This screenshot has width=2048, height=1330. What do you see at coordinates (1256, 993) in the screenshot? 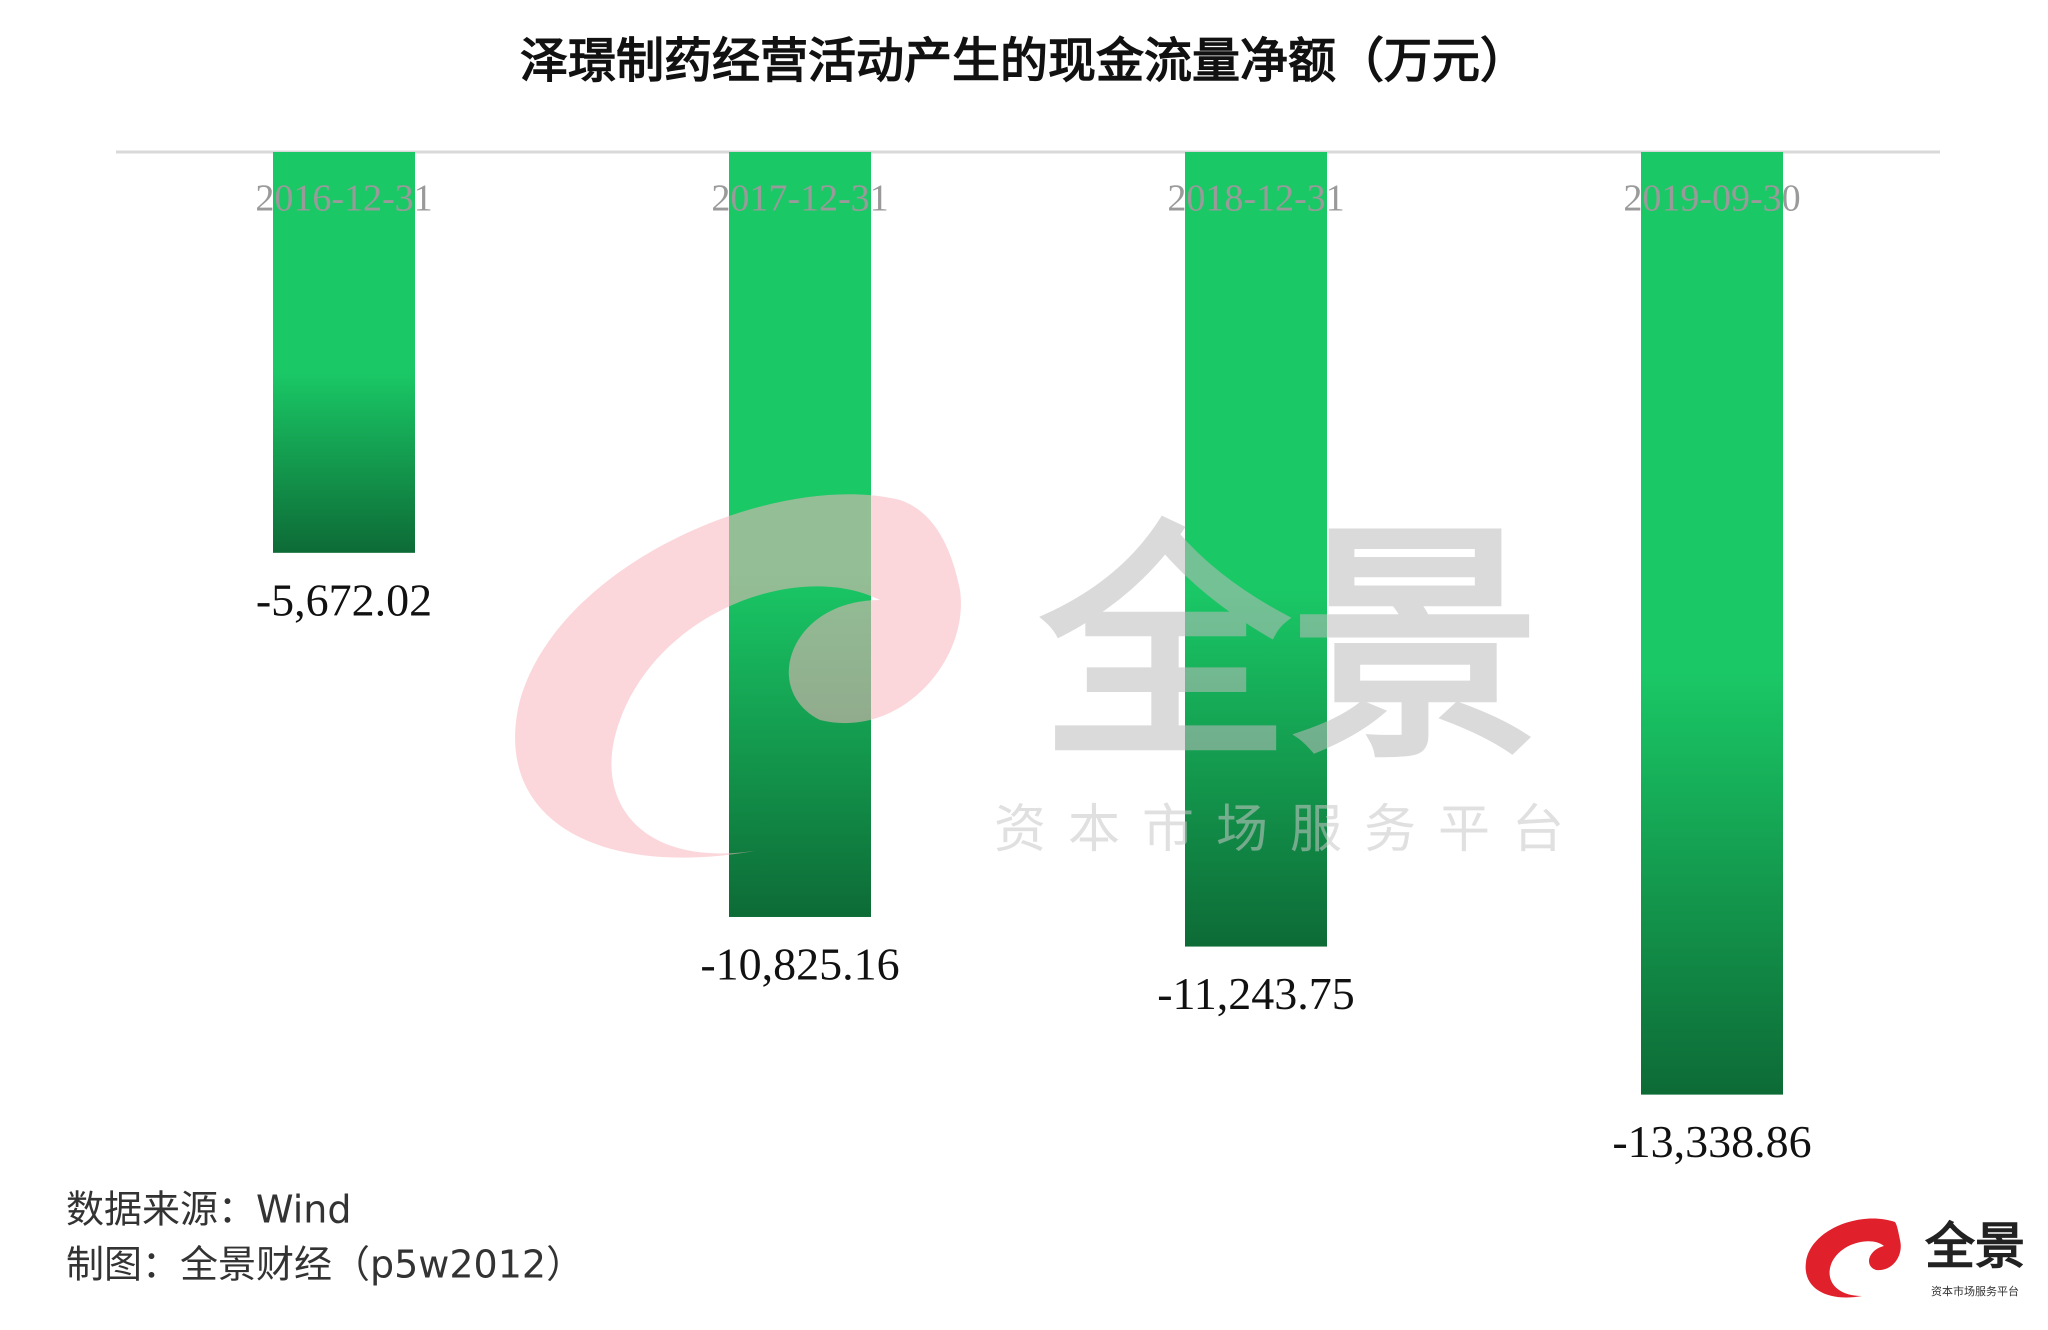
I see `value-label: -11,243.75` at bounding box center [1256, 993].